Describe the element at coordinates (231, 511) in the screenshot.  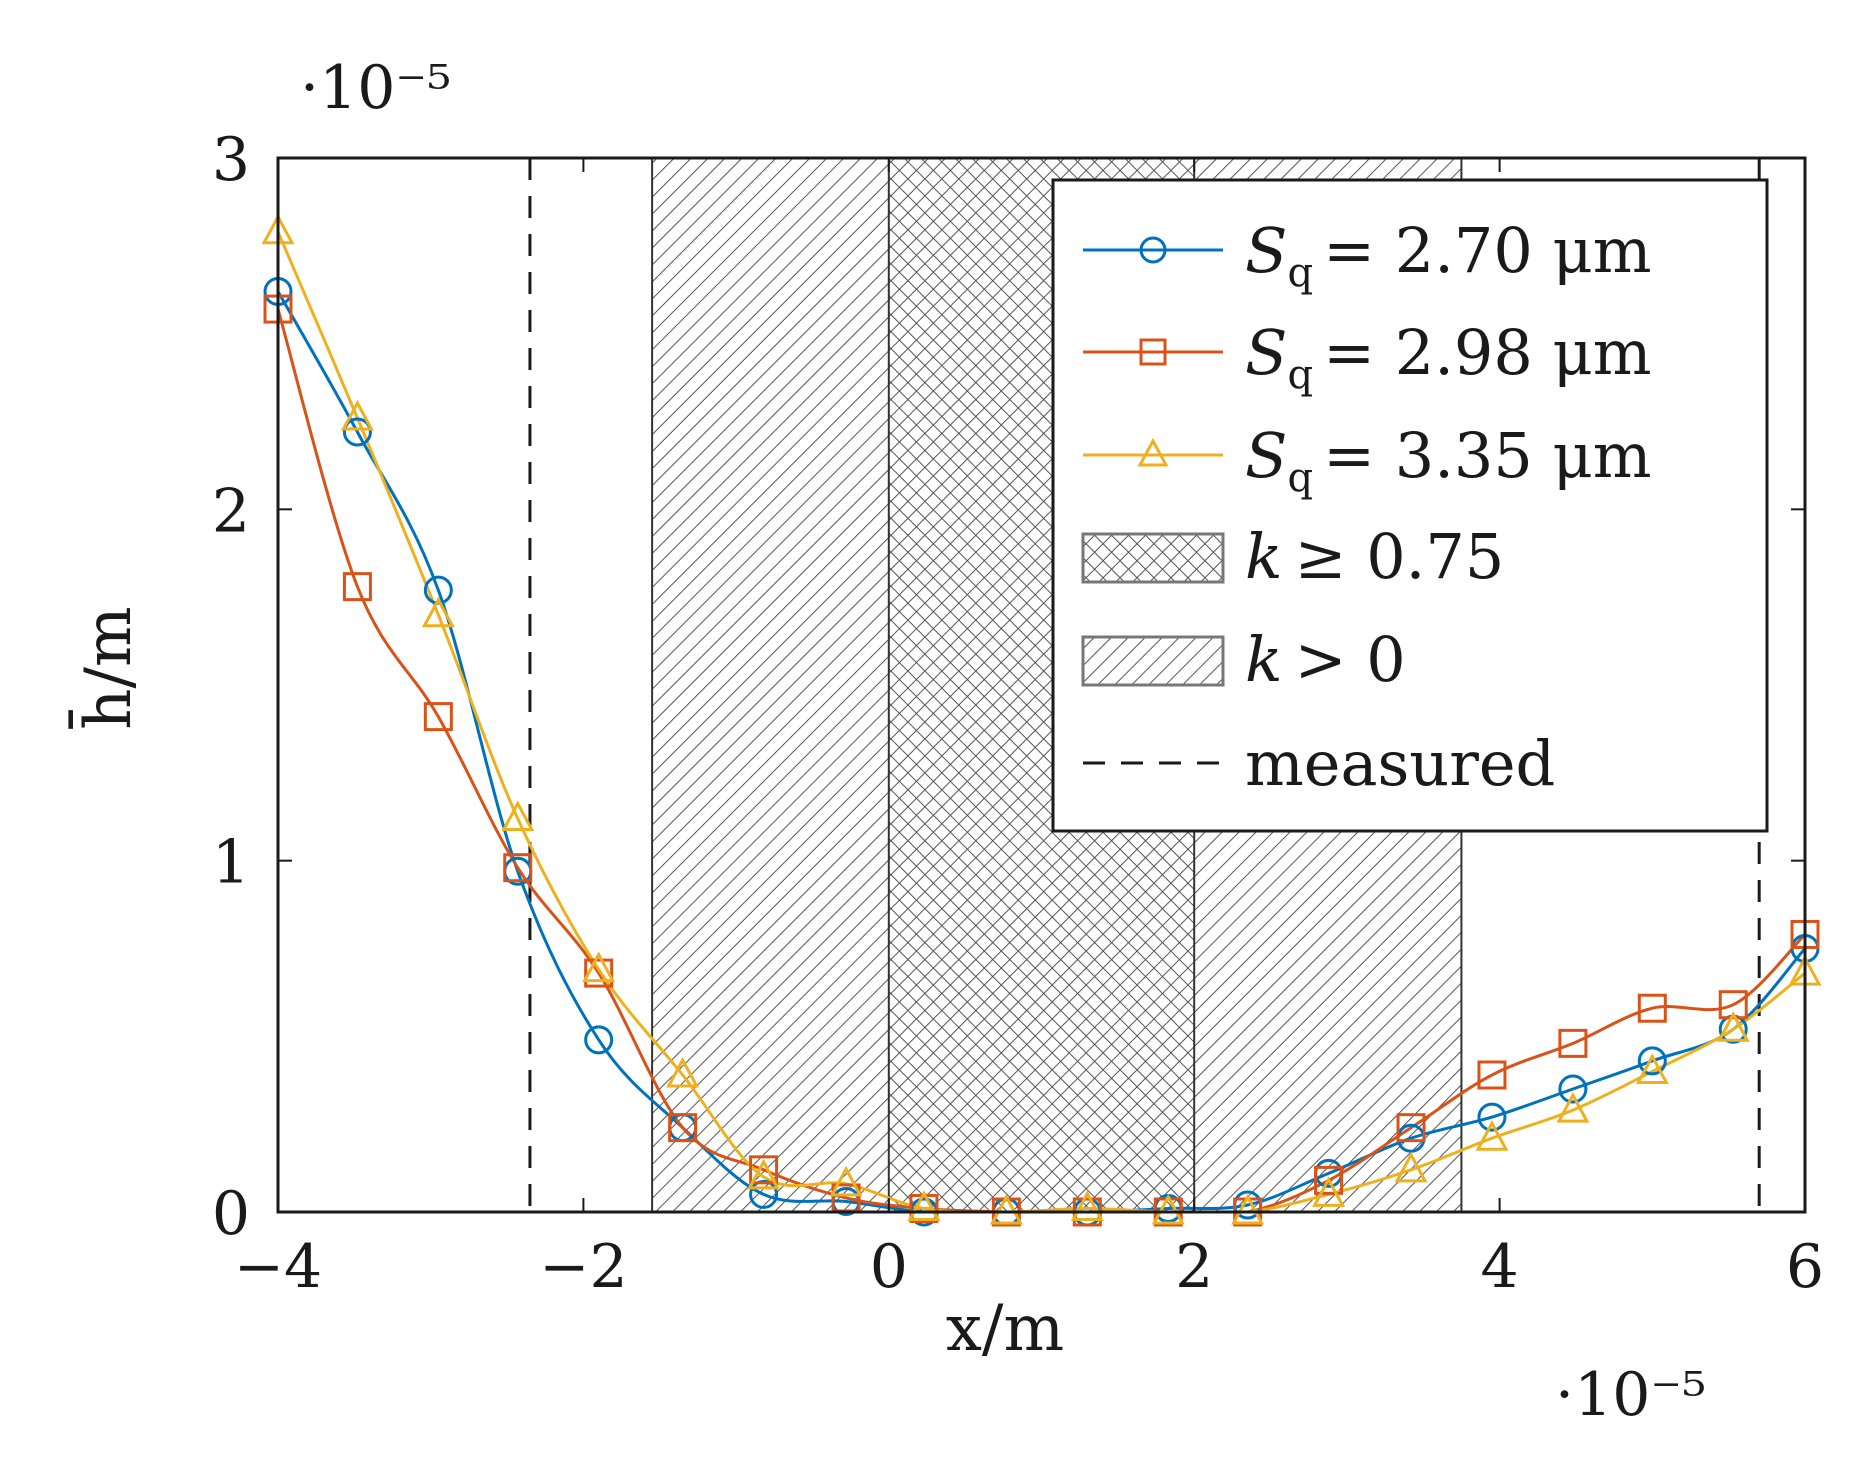
I see `y-tick-label: 2` at that location.